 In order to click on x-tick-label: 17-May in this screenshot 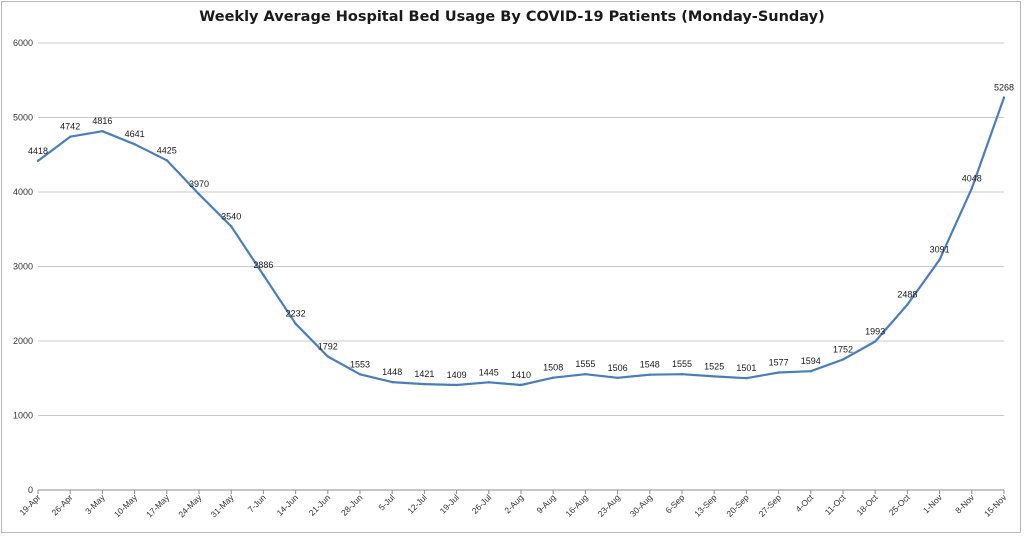, I will do `click(158, 506)`.